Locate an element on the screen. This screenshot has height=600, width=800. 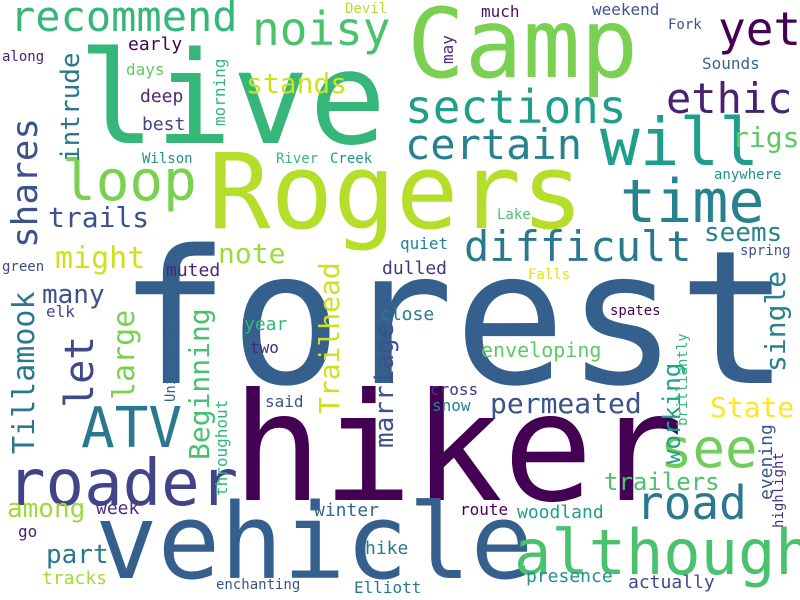
word-falls: Falls is located at coordinates (549, 275).